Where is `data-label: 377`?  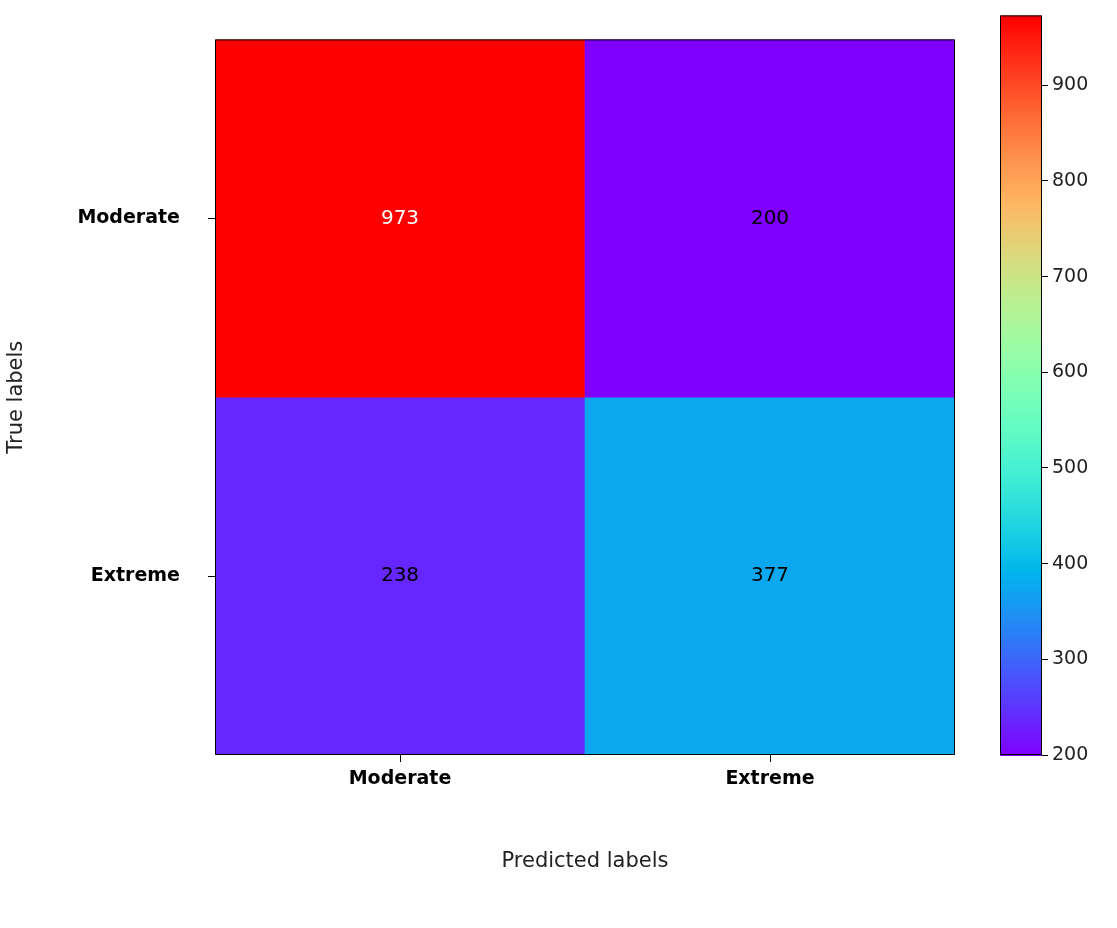
data-label: 377 is located at coordinates (770, 574).